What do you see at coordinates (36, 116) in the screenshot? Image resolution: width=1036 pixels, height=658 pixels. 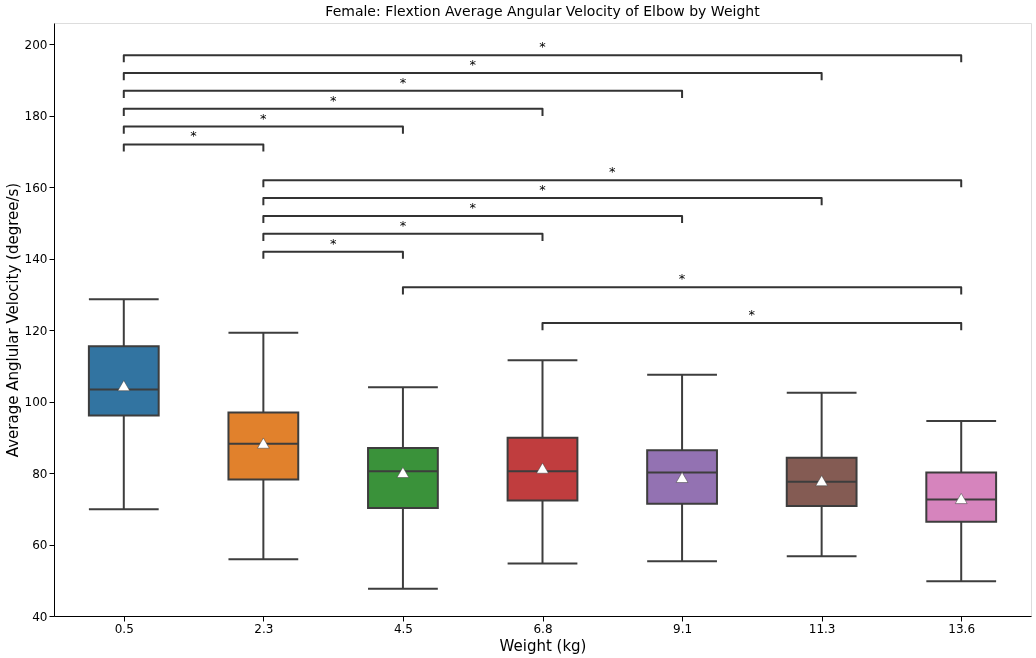 I see `y-tick-label: 180` at bounding box center [36, 116].